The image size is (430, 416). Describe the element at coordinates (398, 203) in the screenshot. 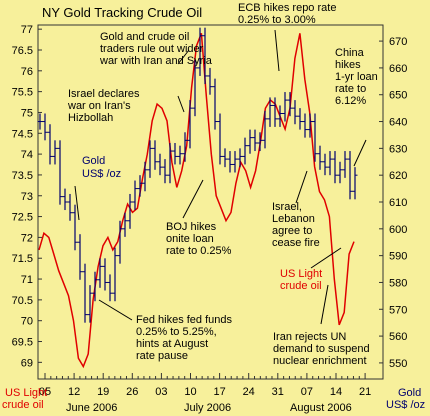

I see `right-tick-label: 610` at that location.